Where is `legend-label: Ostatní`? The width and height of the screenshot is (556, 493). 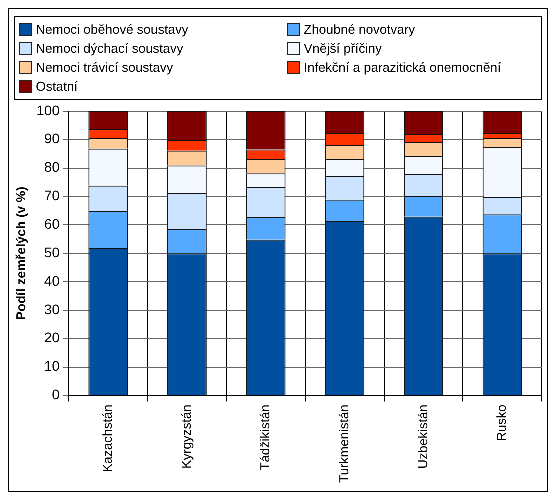
legend-label: Ostatní is located at coordinates (57, 87).